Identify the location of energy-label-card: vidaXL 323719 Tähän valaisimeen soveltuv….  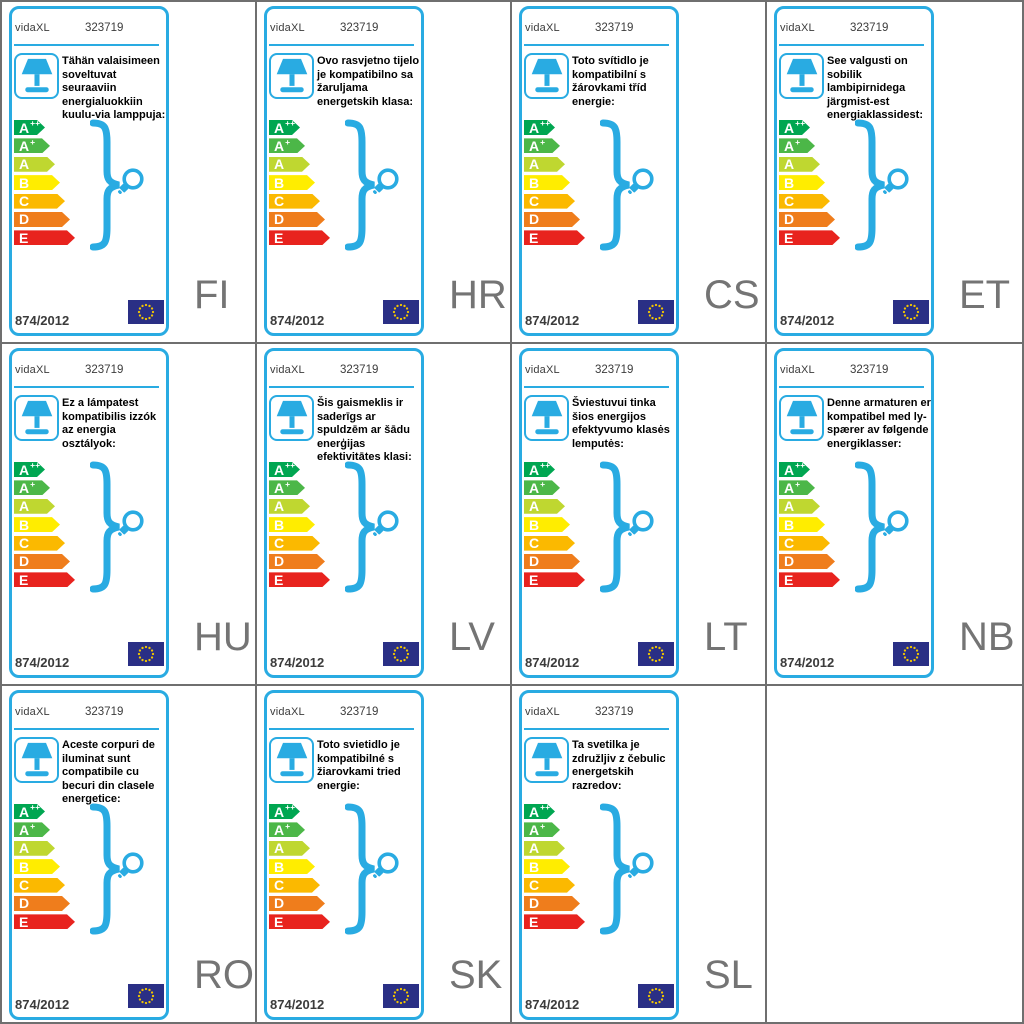
(89, 171).